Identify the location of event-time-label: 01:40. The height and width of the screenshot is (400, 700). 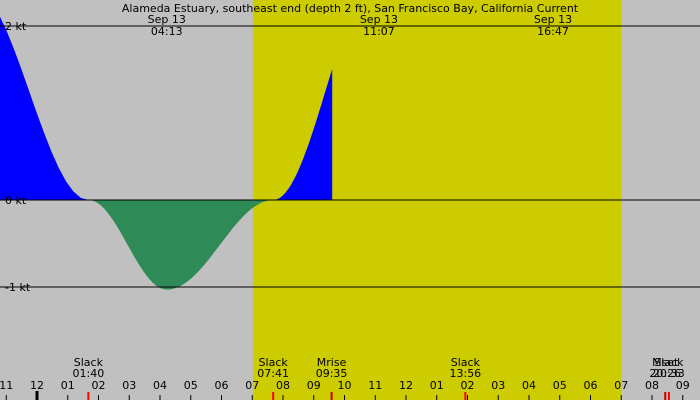
(89, 373).